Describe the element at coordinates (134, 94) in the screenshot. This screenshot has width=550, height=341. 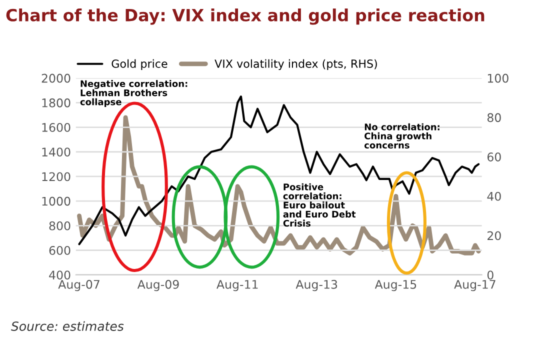
I see `annotation: Negative correlation: Lehman Brothers collapse` at that location.